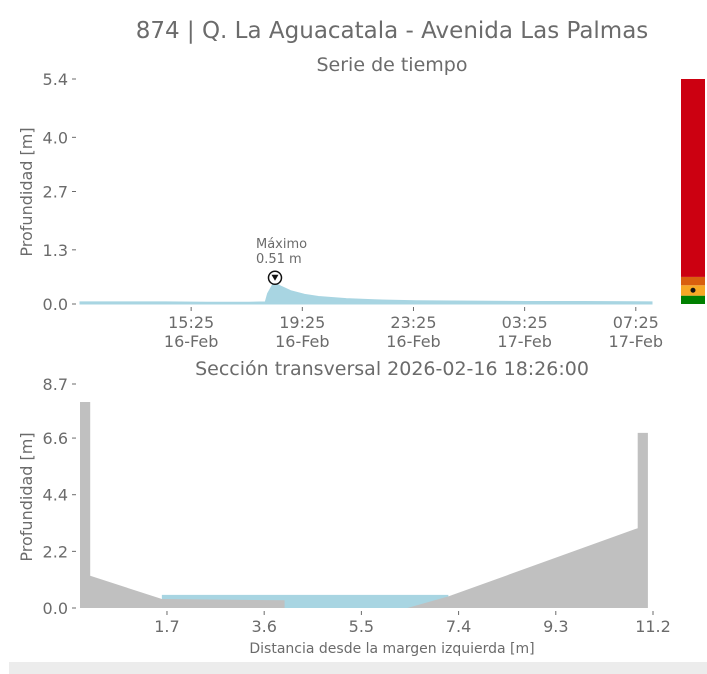  I want to click on chart1-xtick-time: 03:25, so click(525, 322).